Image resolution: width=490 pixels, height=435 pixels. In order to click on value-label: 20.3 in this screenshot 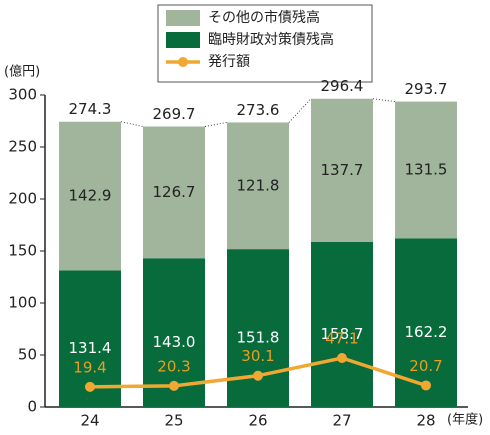, I will do `click(173, 366)`.